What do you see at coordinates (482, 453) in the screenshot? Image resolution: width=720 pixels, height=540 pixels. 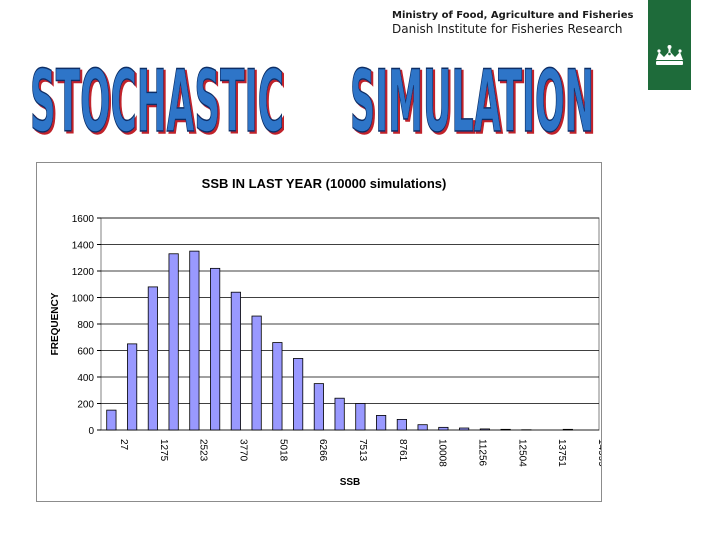 I see `x-tick-label: 11256` at bounding box center [482, 453].